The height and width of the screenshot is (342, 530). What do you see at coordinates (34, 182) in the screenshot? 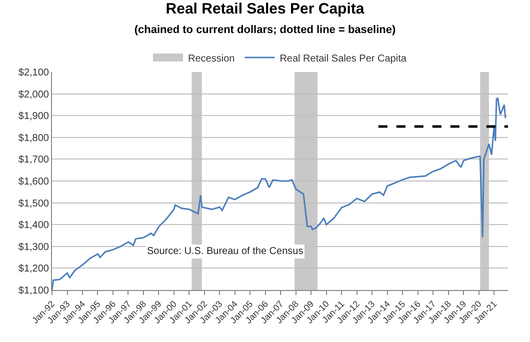
I see `y-tick-label: $1,600` at bounding box center [34, 182].